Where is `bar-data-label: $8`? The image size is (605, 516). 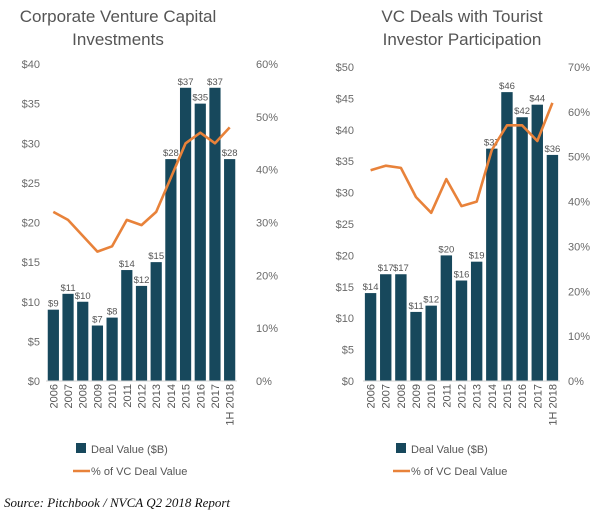
bar-data-label: $8 is located at coordinates (112, 312).